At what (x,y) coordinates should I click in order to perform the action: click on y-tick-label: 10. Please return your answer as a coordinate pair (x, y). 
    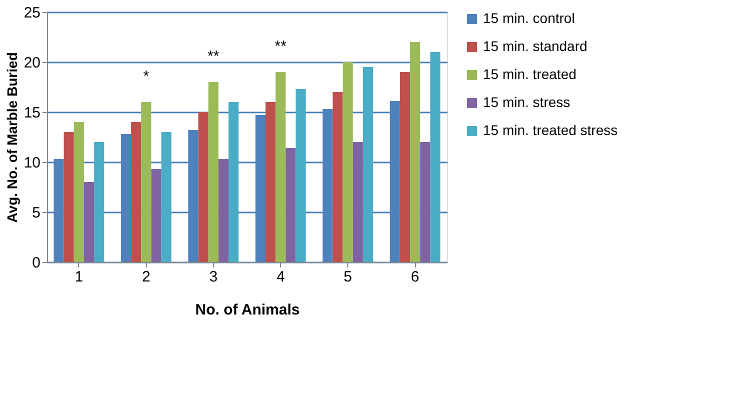
    Looking at the image, I should click on (32, 163).